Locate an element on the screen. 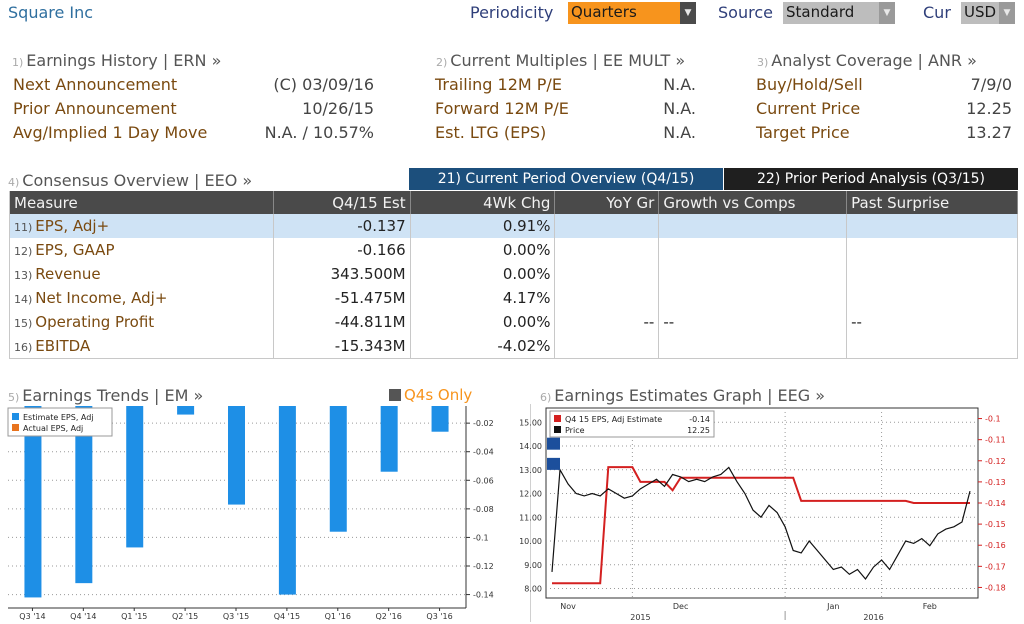  measure-cell: 11) EPS, Adj+ is located at coordinates (141, 226).